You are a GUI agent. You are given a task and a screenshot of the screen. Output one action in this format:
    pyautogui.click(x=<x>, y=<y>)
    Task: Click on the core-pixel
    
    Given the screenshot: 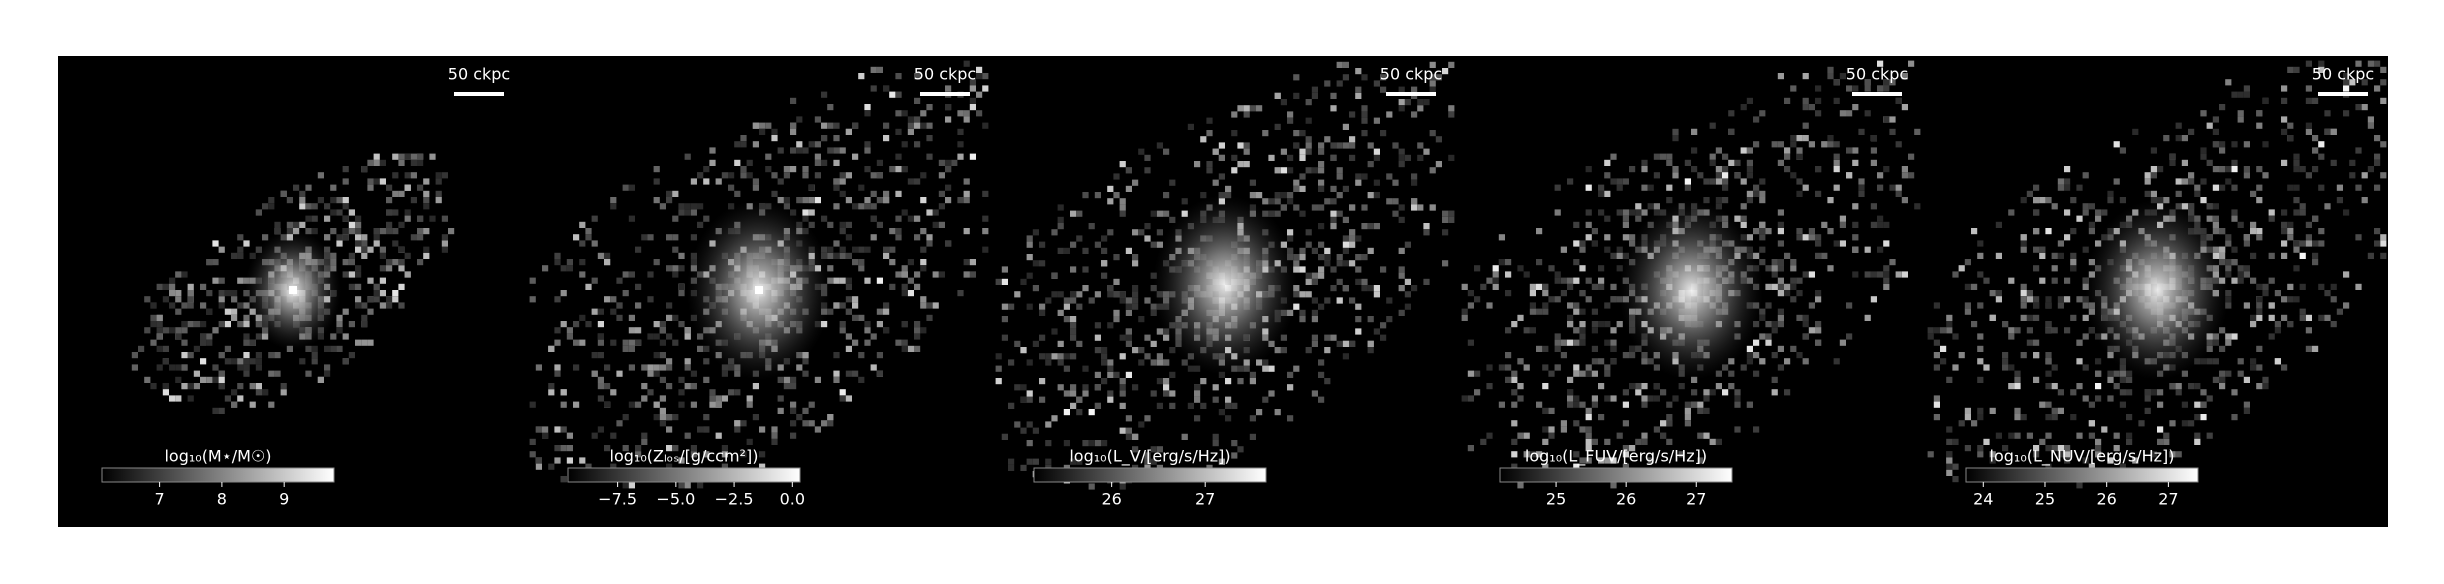 What is the action you would take?
    pyautogui.click(x=759, y=290)
    